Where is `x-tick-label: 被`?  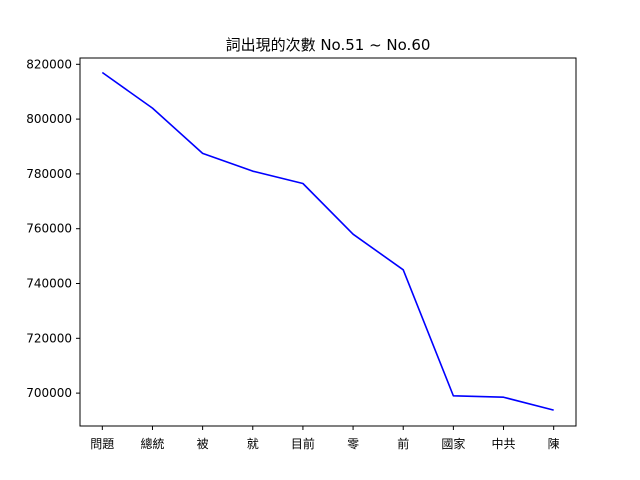 x-tick-label: 被 is located at coordinates (203, 444).